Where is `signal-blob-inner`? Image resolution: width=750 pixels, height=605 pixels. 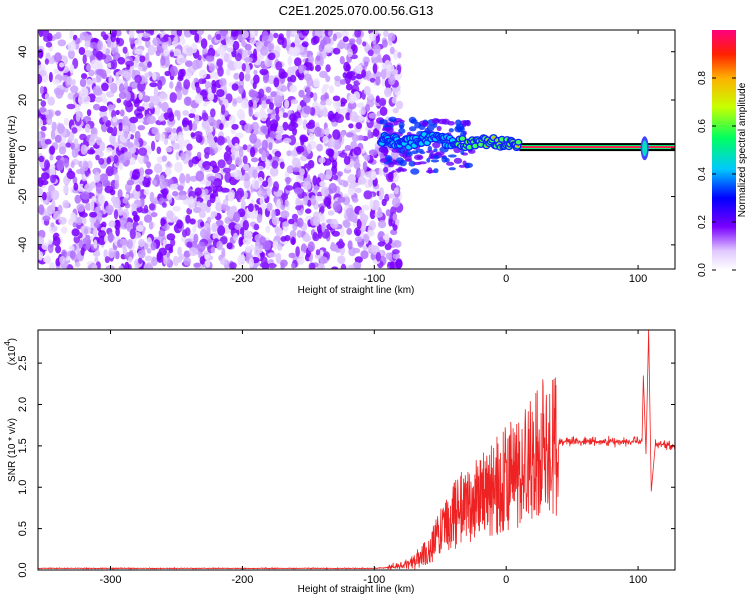 signal-blob-inner is located at coordinates (481, 144).